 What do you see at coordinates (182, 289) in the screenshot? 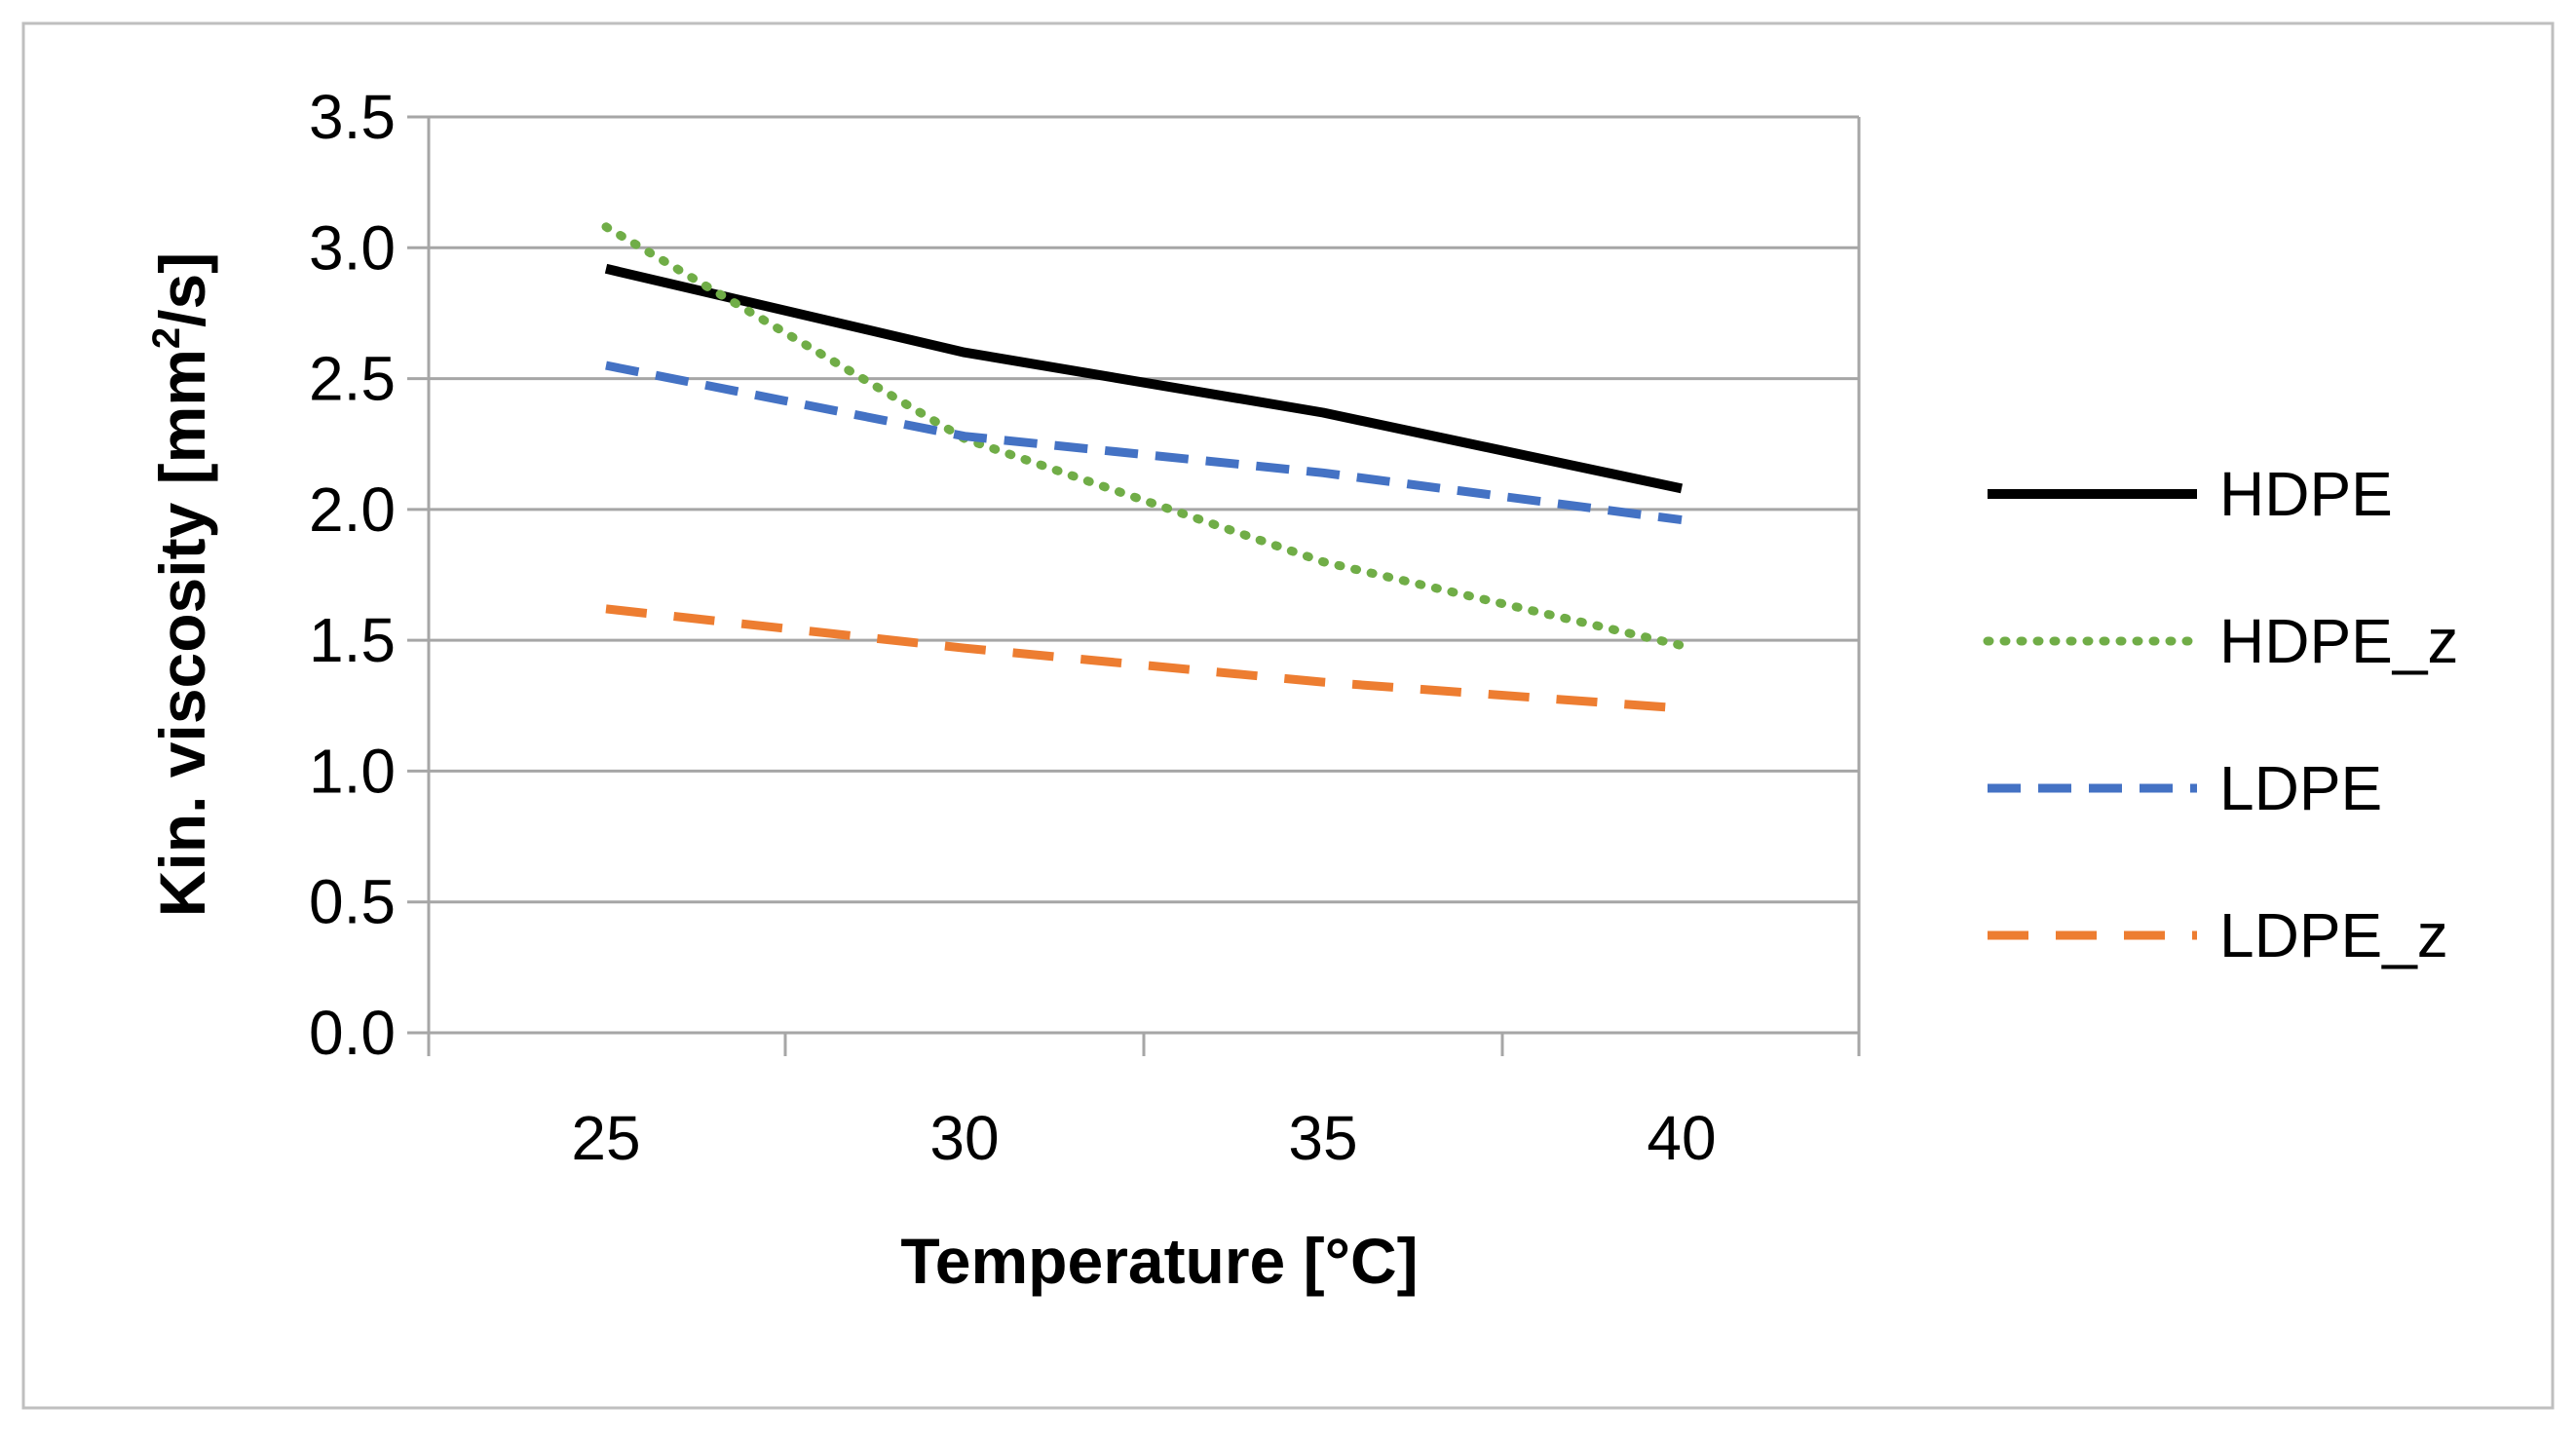
I see `y-axis-title-unit: /s]` at bounding box center [182, 289].